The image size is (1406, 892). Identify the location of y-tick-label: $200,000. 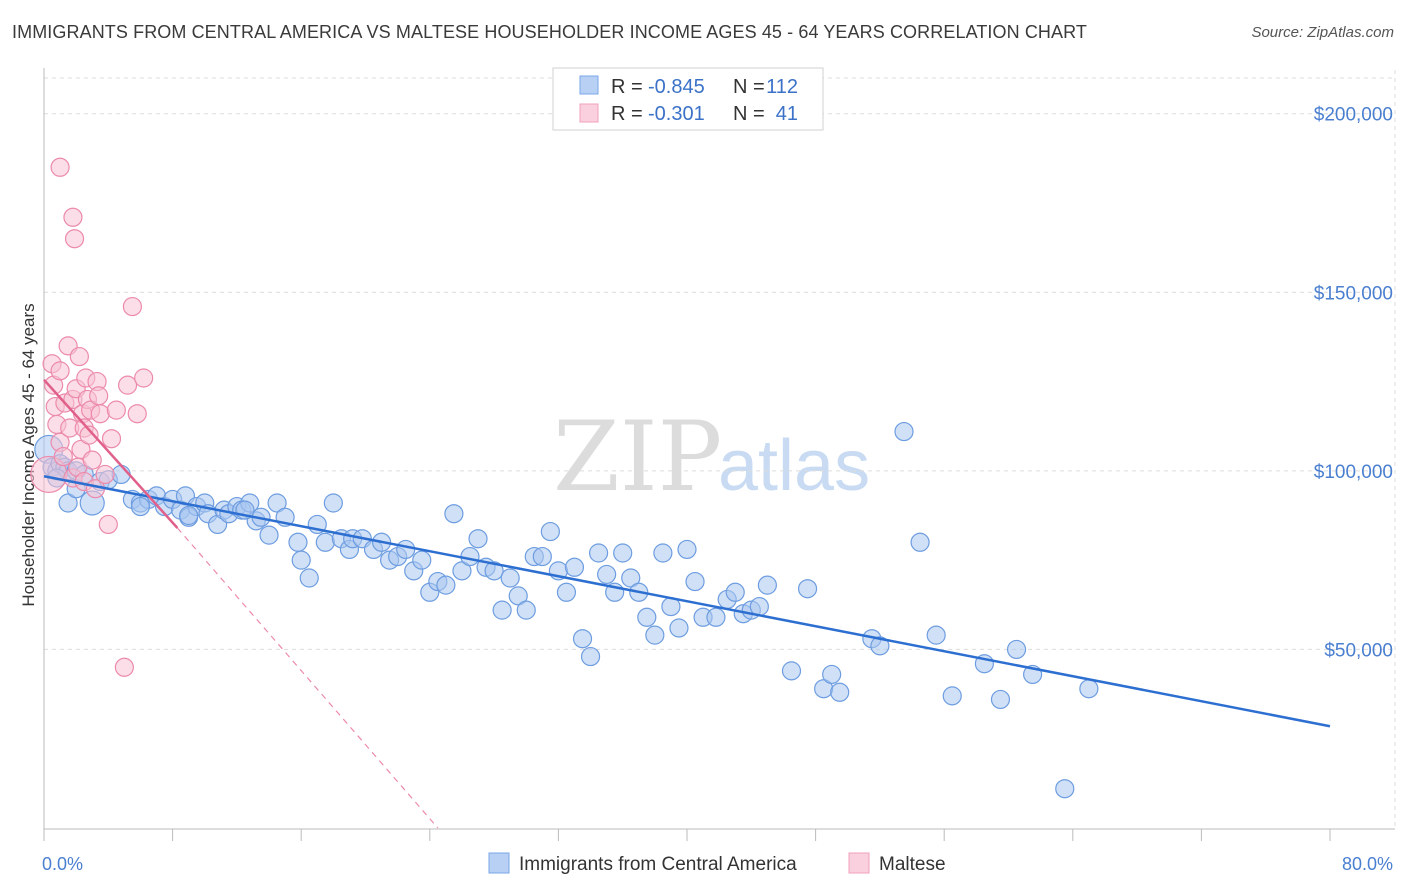
(1353, 115).